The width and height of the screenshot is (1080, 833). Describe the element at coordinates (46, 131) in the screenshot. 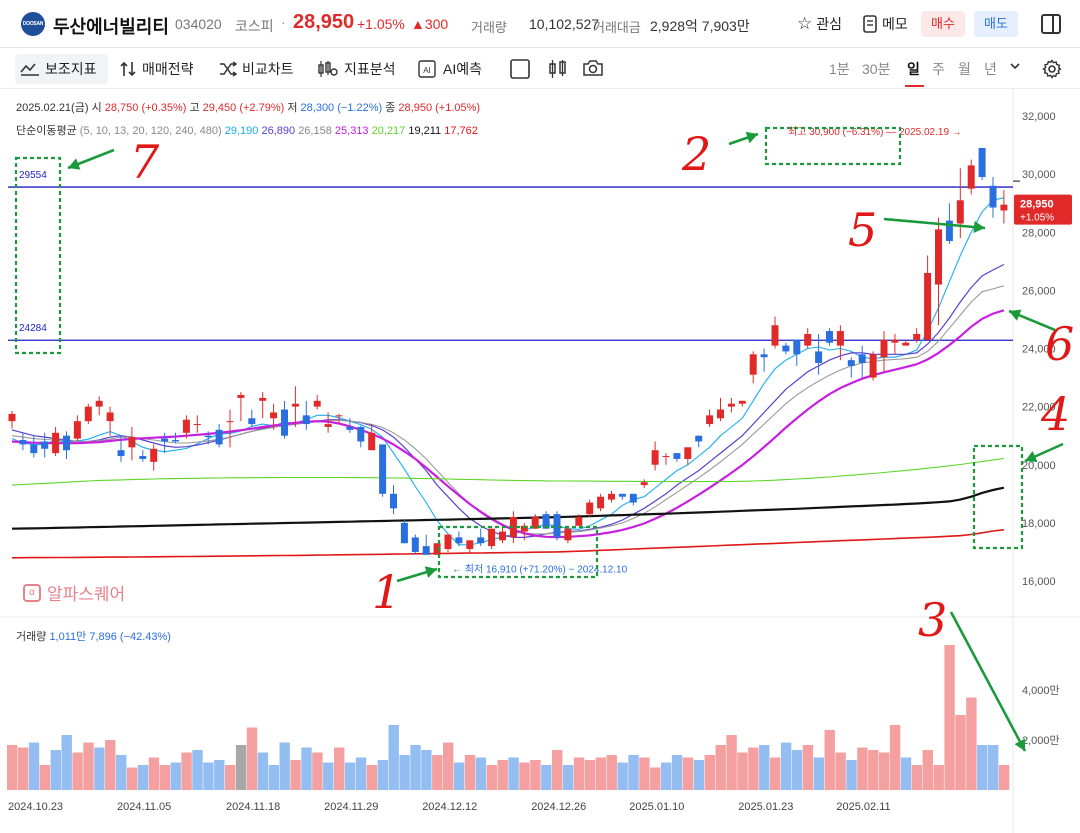

I see `ma-label: 단순이동평균` at that location.